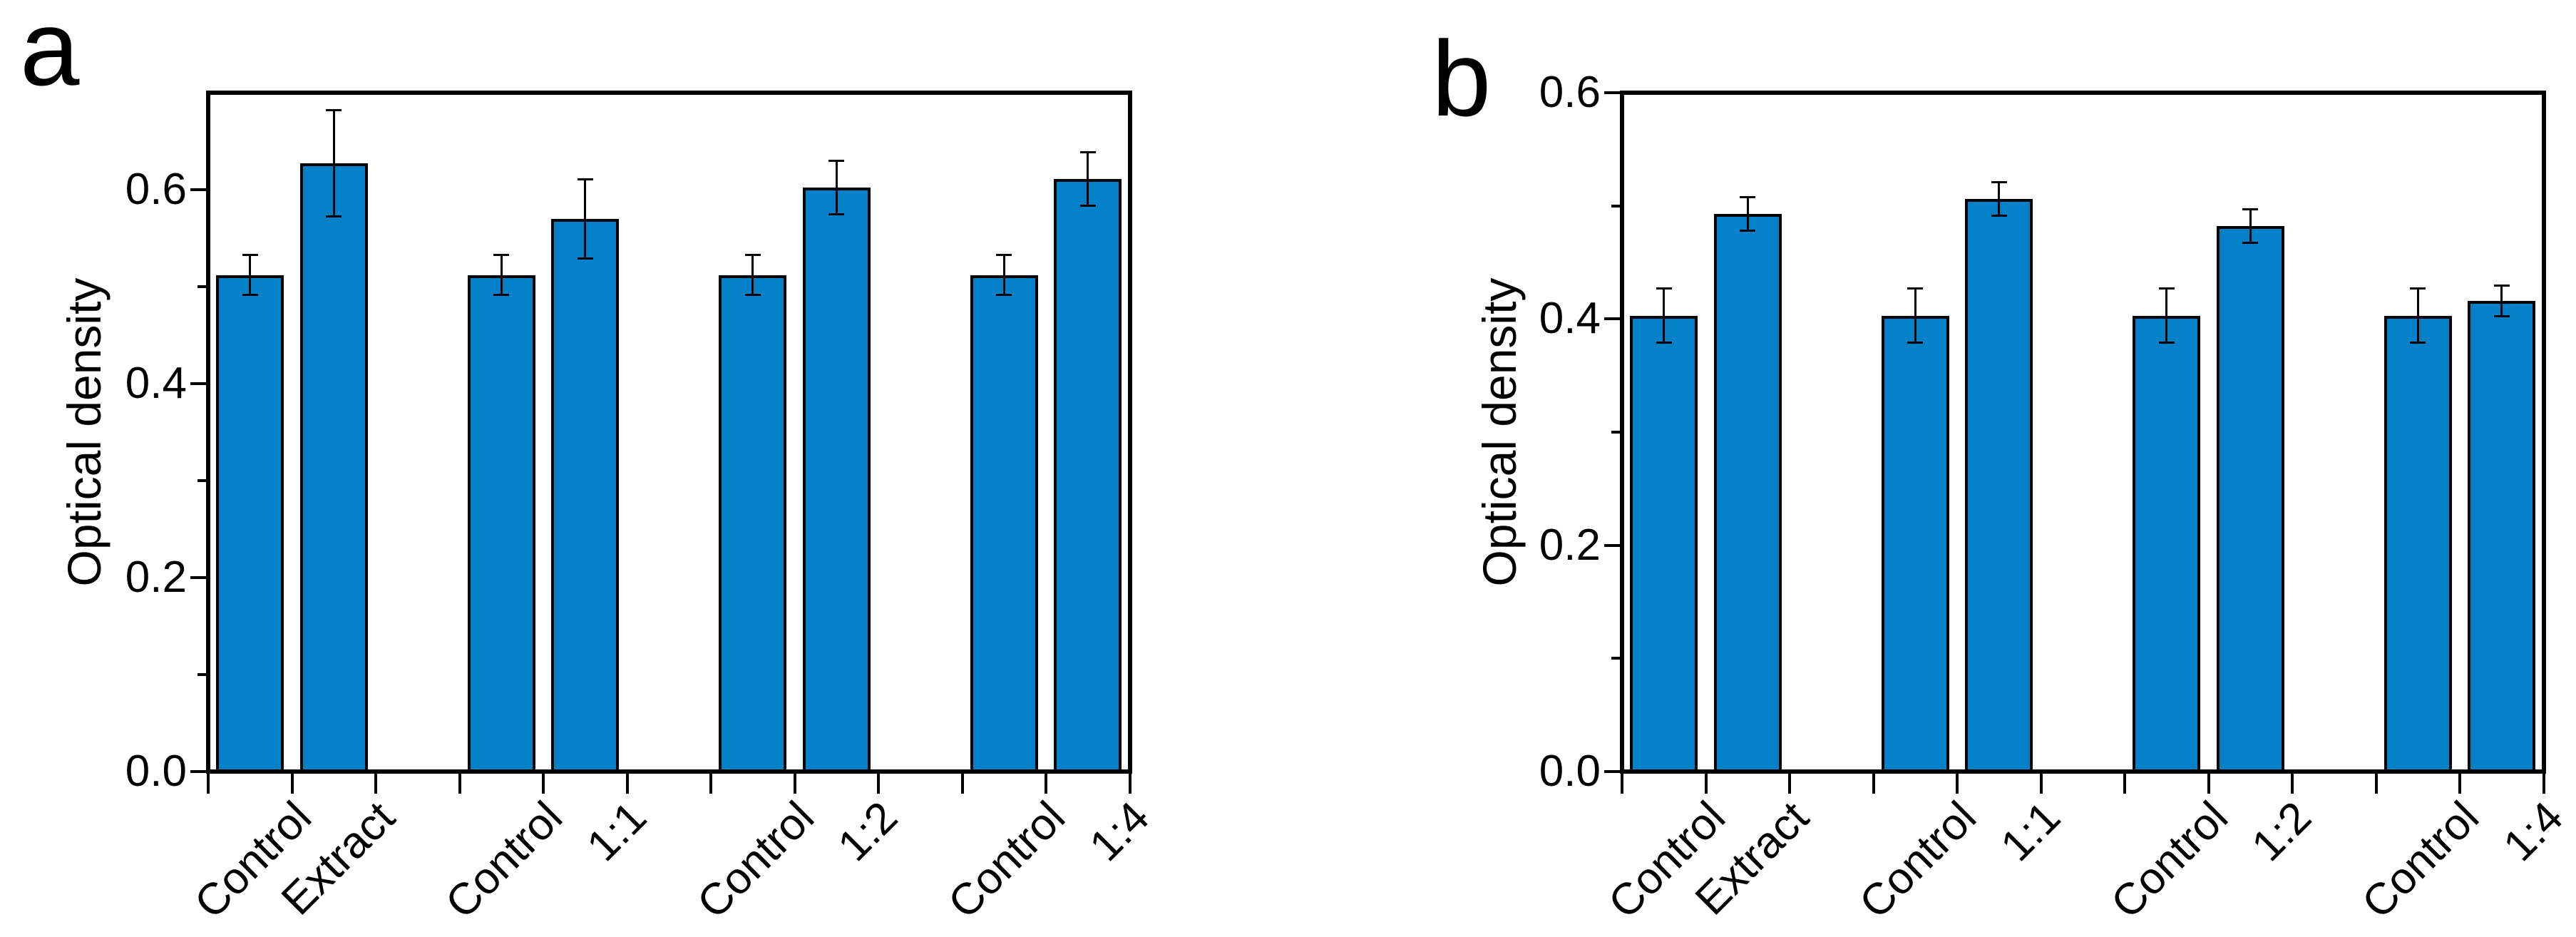 The image size is (2576, 937). Describe the element at coordinates (156, 189) in the screenshot. I see `y-tick-label: 0.6` at that location.